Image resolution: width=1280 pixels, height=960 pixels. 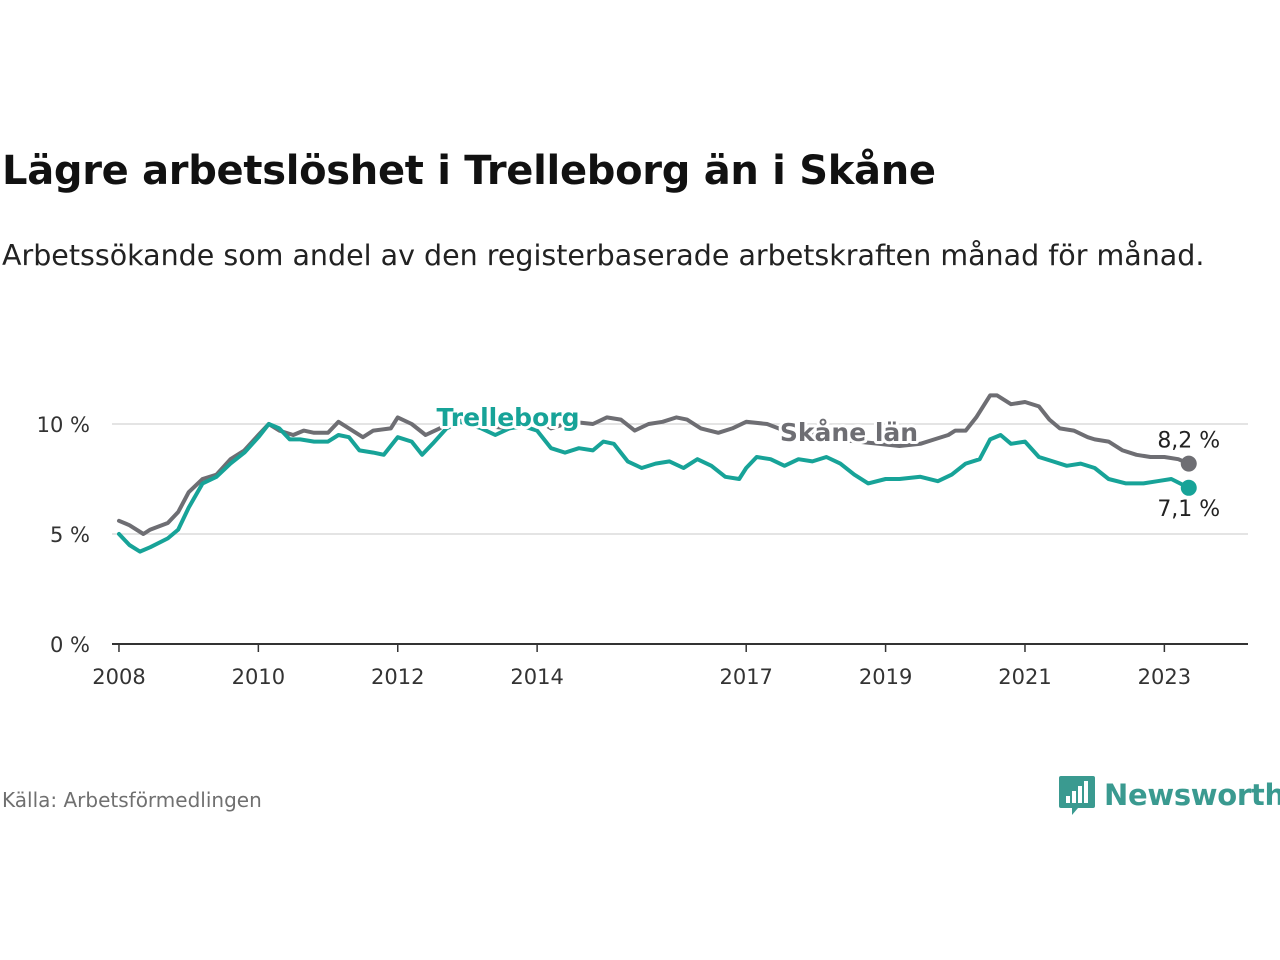 I want to click on x-tick-label: 2010, so click(x=258, y=677).